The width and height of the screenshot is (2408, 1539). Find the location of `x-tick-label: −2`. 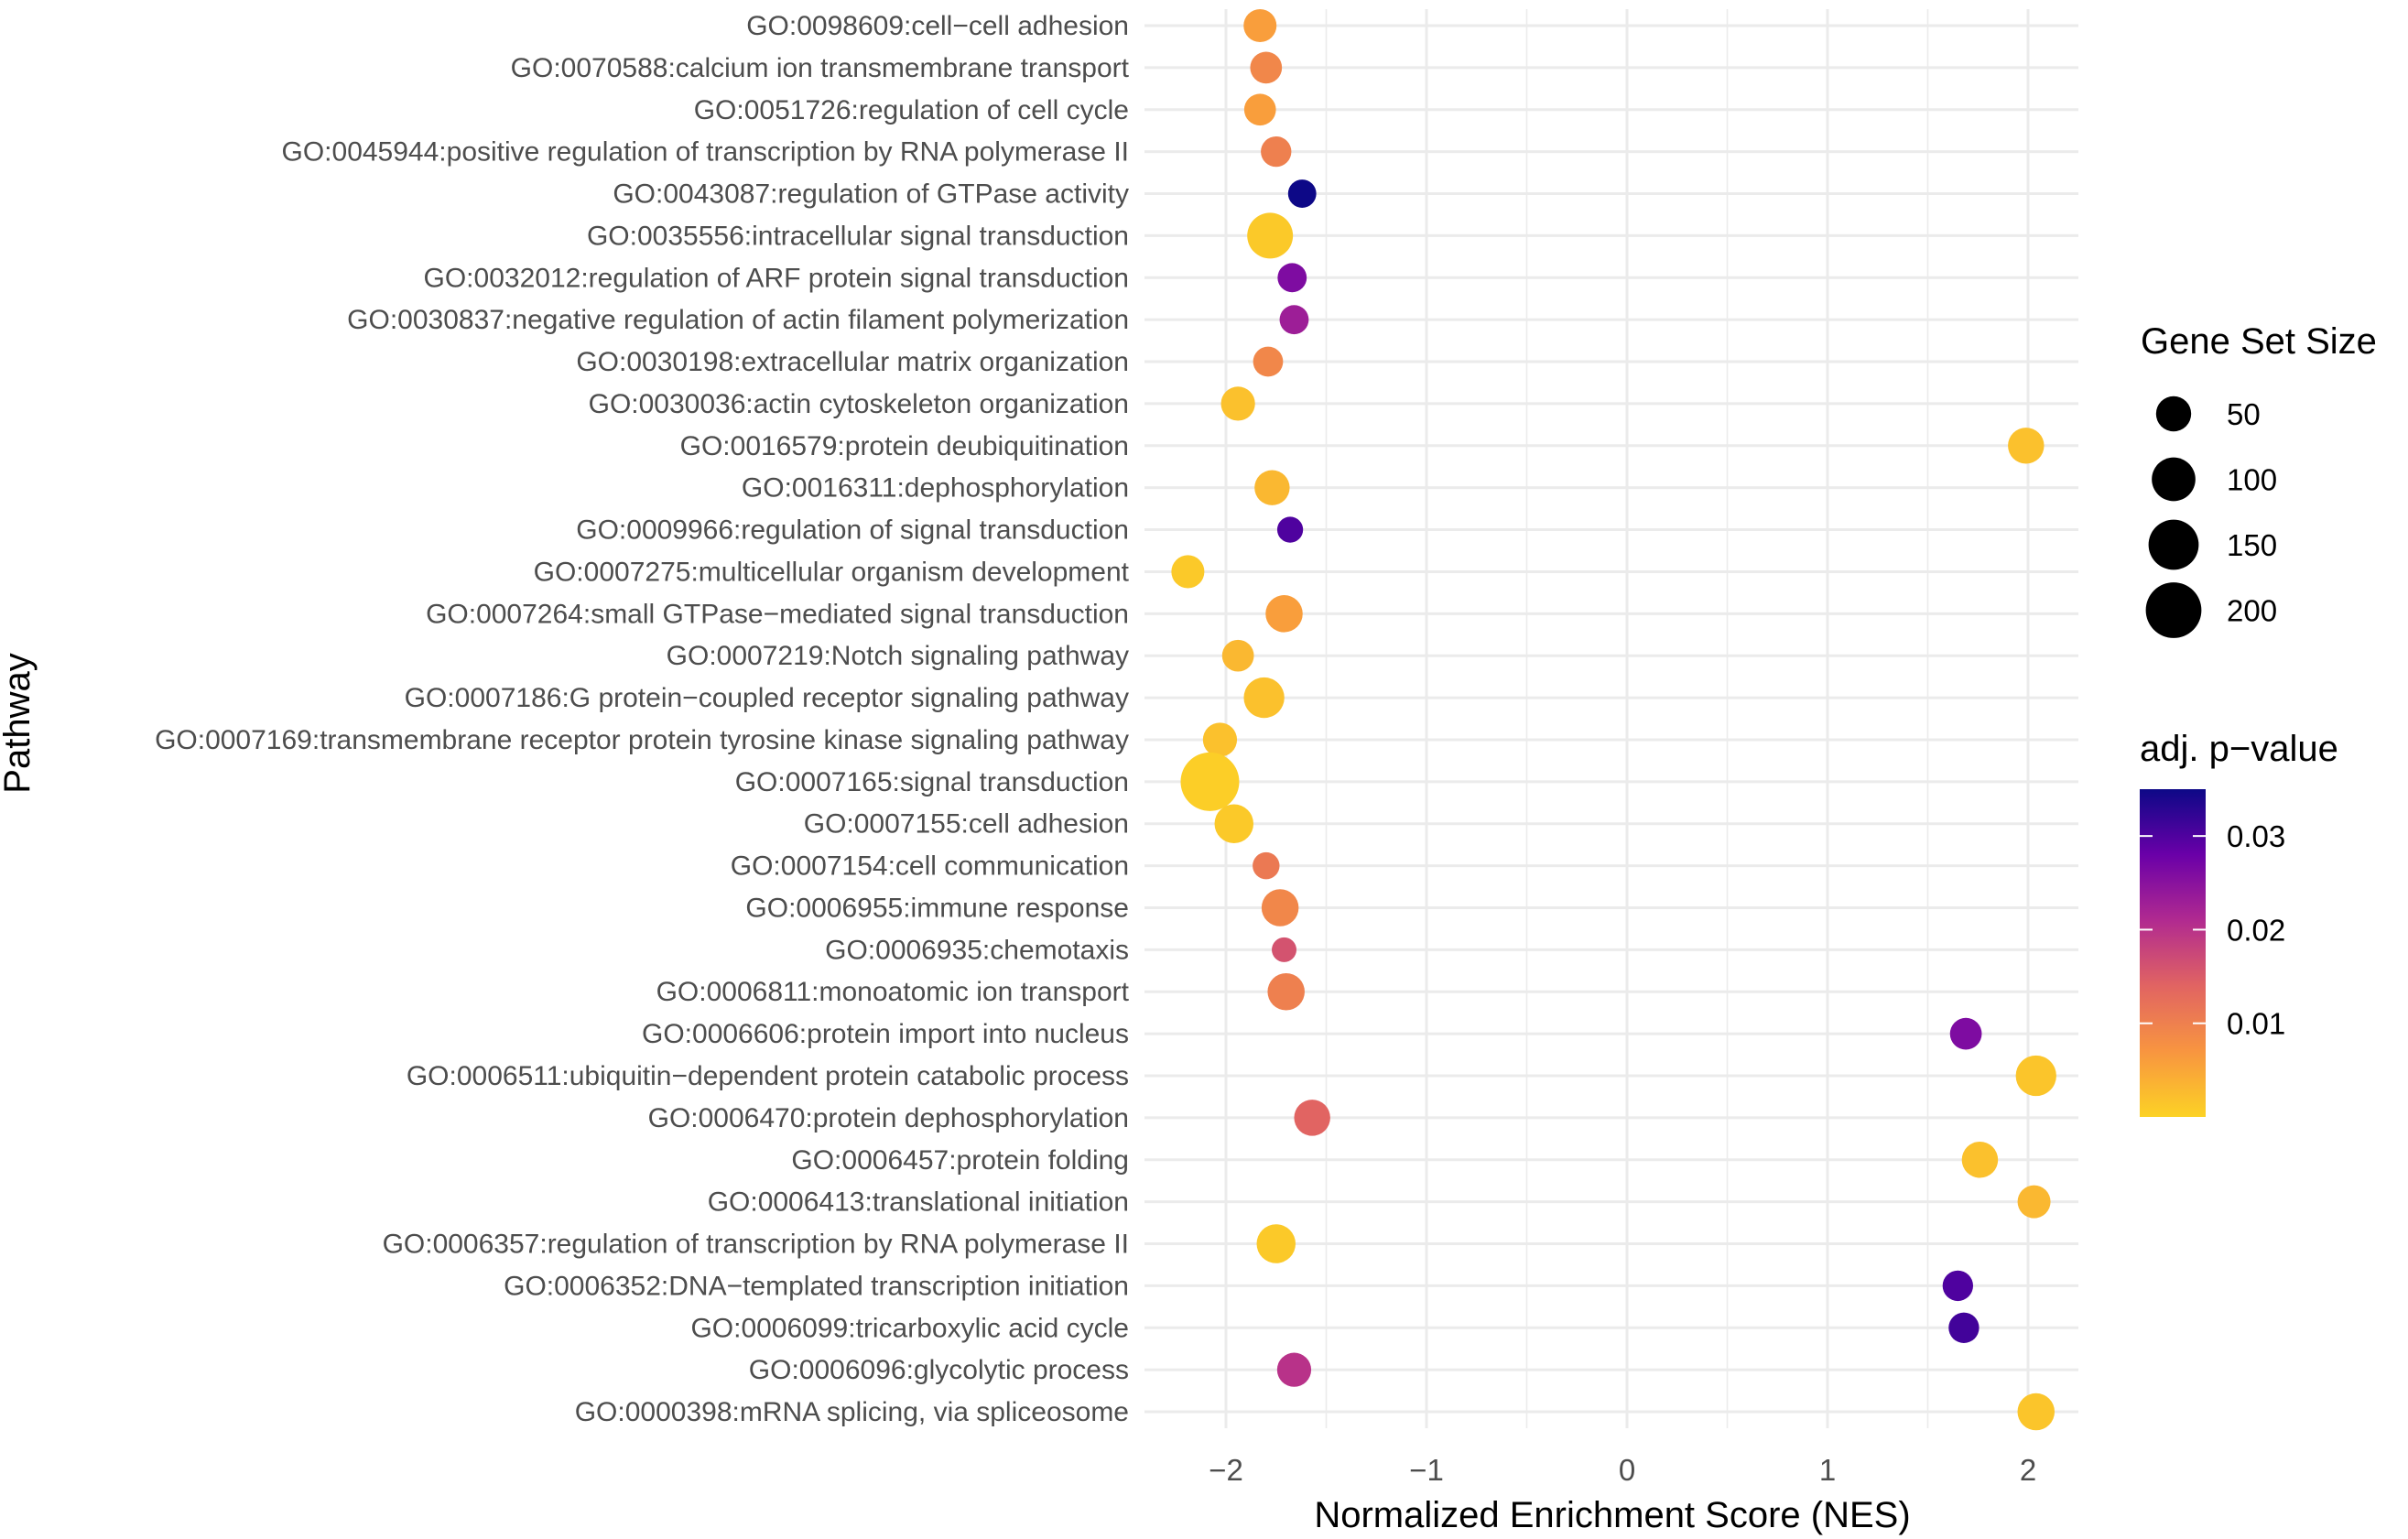

x-tick-label: −2 is located at coordinates (1226, 1470).